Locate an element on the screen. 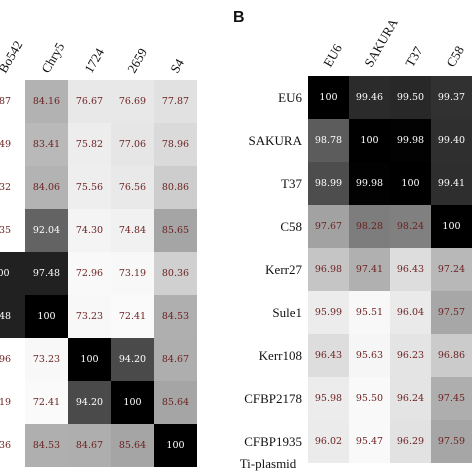  cell-value-label: 95.51 is located at coordinates (369, 312).